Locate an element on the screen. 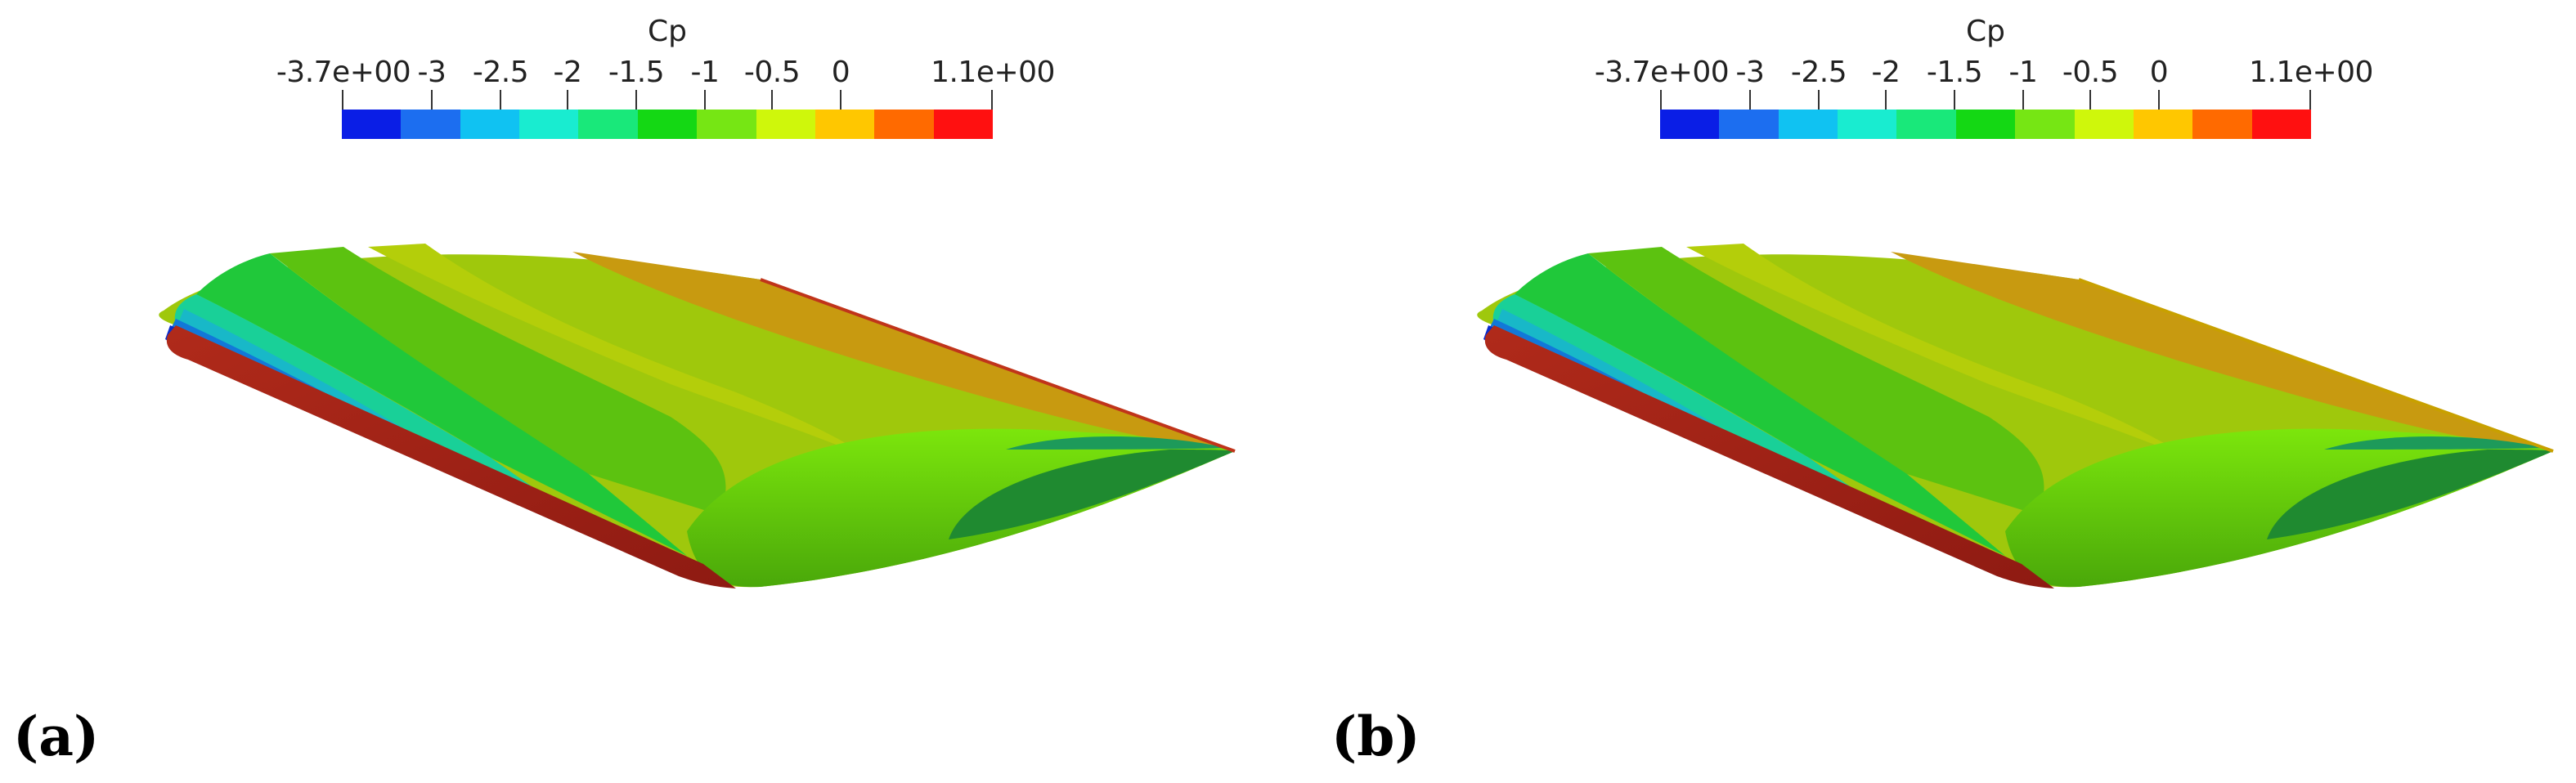 Image resolution: width=2576 pixels, height=783 pixels. panel-label: (b) is located at coordinates (1376, 736).